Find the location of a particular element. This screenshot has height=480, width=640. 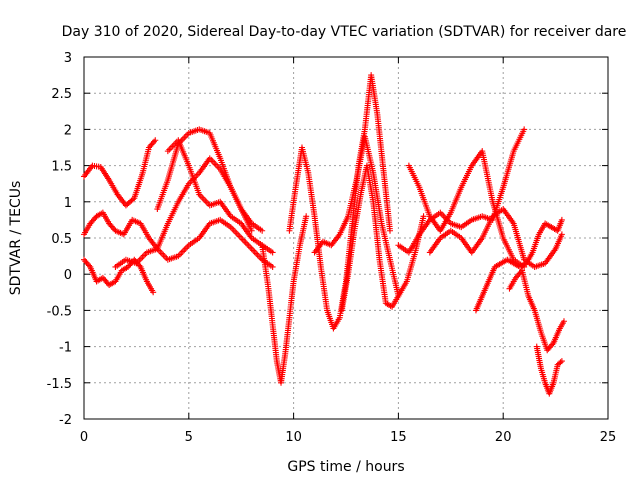

y-tick-label: -2 is located at coordinates (65, 420).